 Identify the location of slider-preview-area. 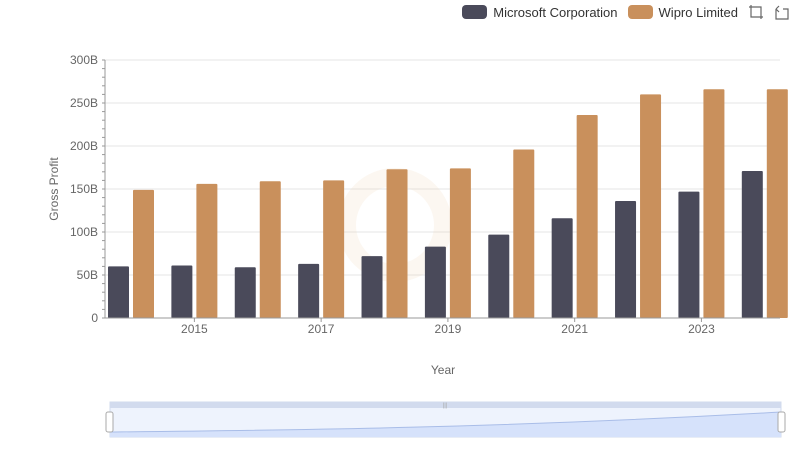
(445, 424).